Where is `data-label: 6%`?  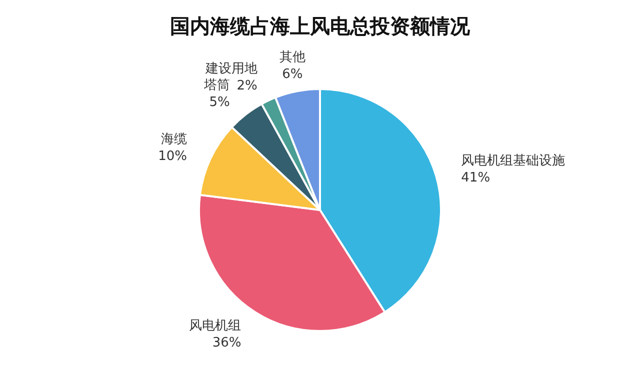
data-label: 6% is located at coordinates (292, 74).